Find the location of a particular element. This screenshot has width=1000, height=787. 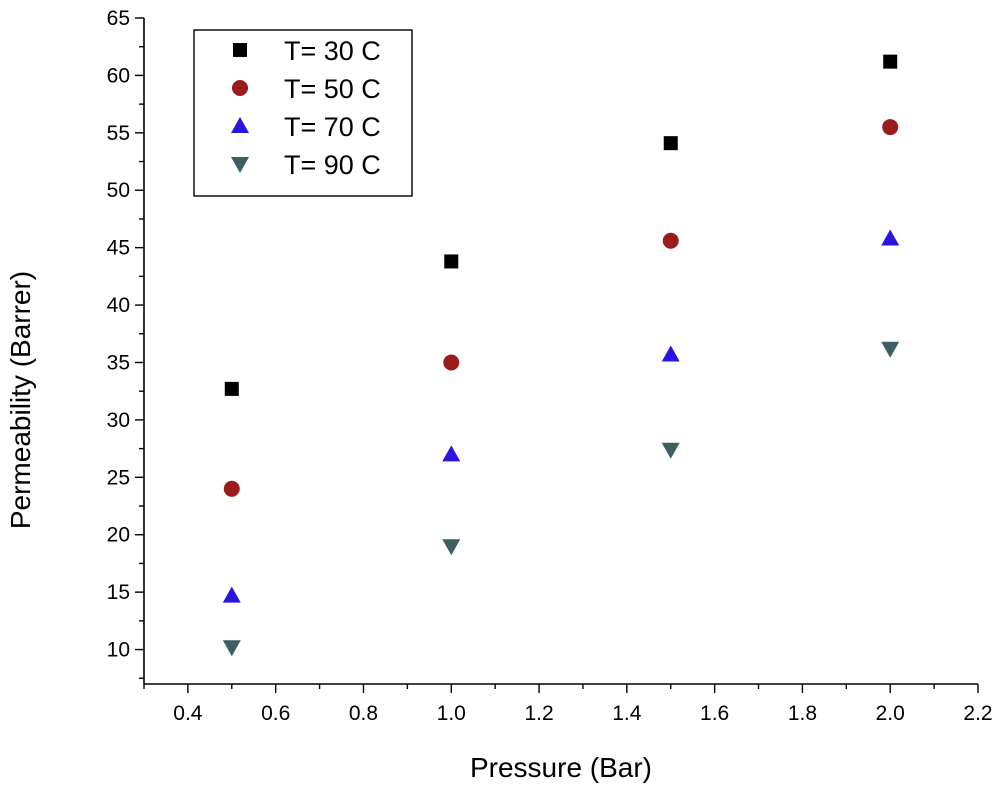

legend-label: T= 90 C is located at coordinates (332, 165).